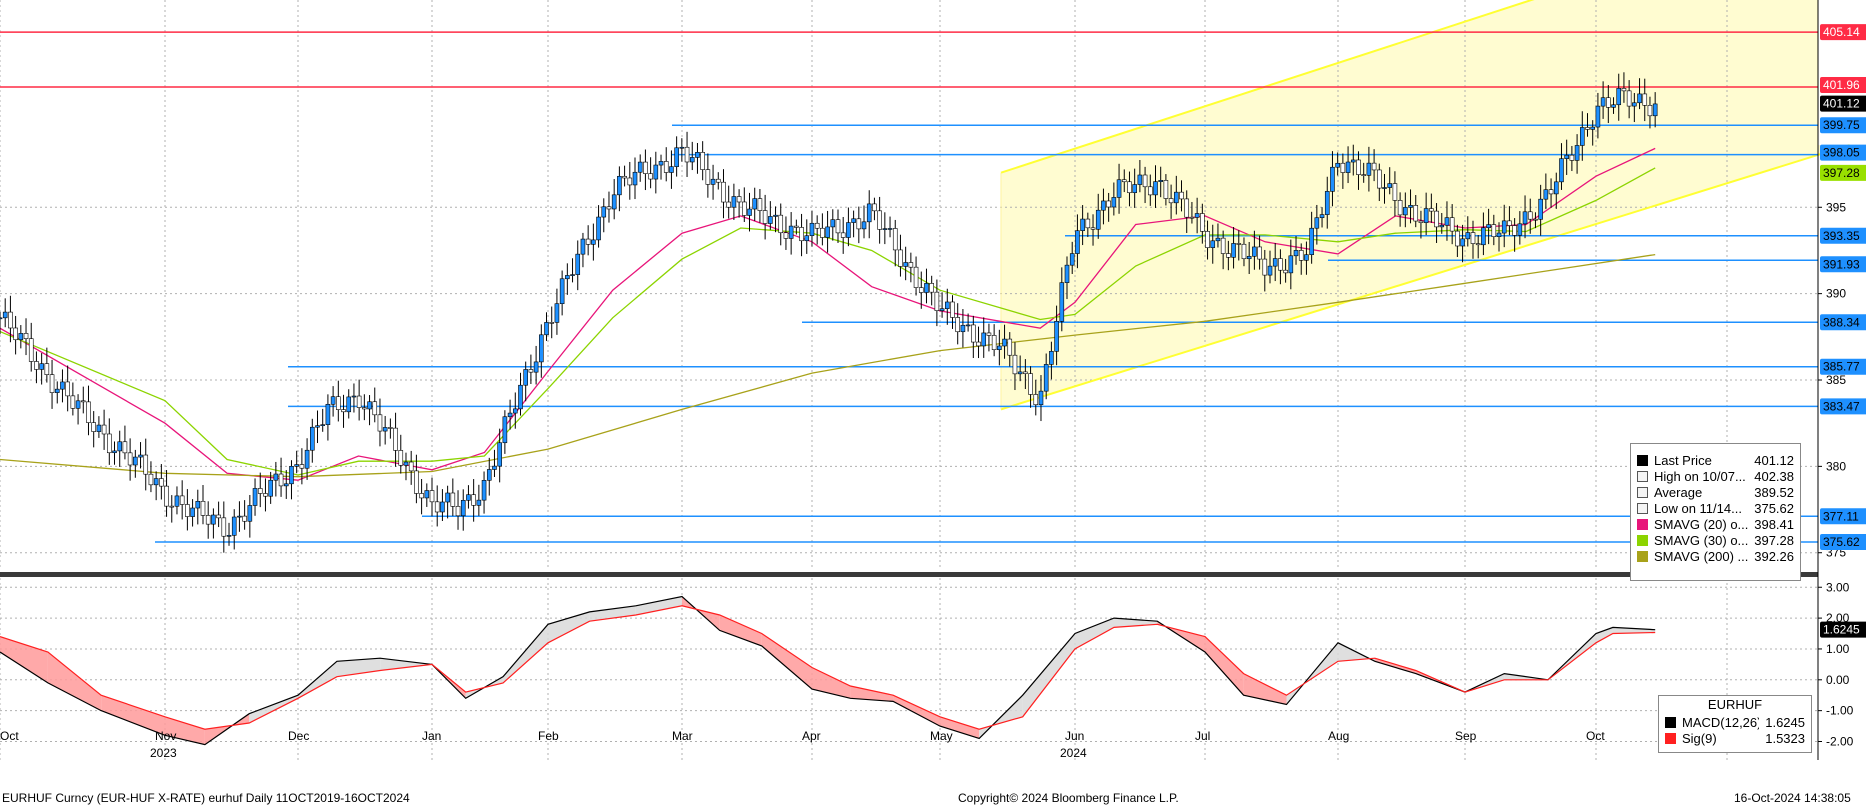 The image size is (1866, 812). I want to click on price-axis-tag: 375.62, so click(1843, 542).